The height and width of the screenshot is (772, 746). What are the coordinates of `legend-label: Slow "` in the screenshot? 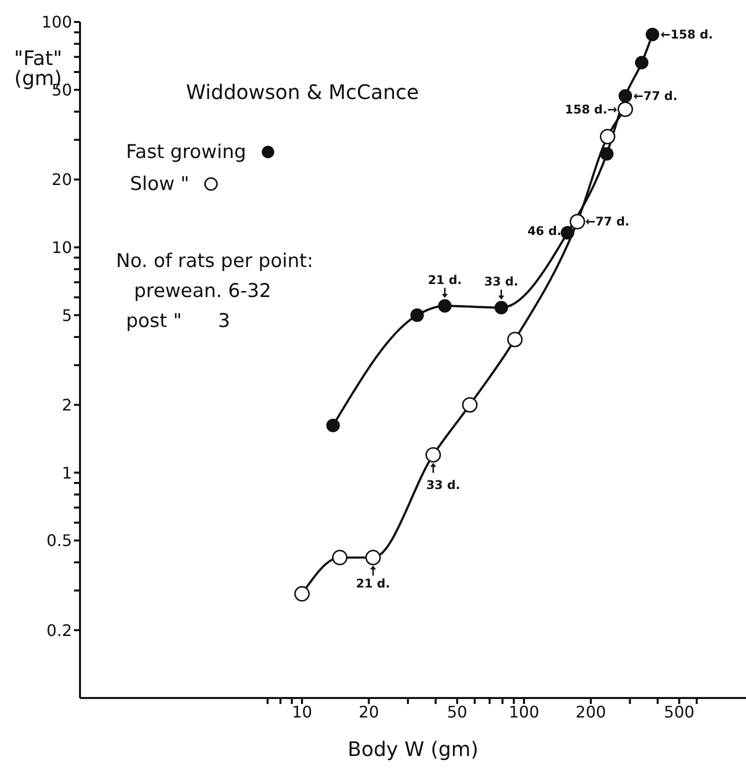 It's located at (160, 184).